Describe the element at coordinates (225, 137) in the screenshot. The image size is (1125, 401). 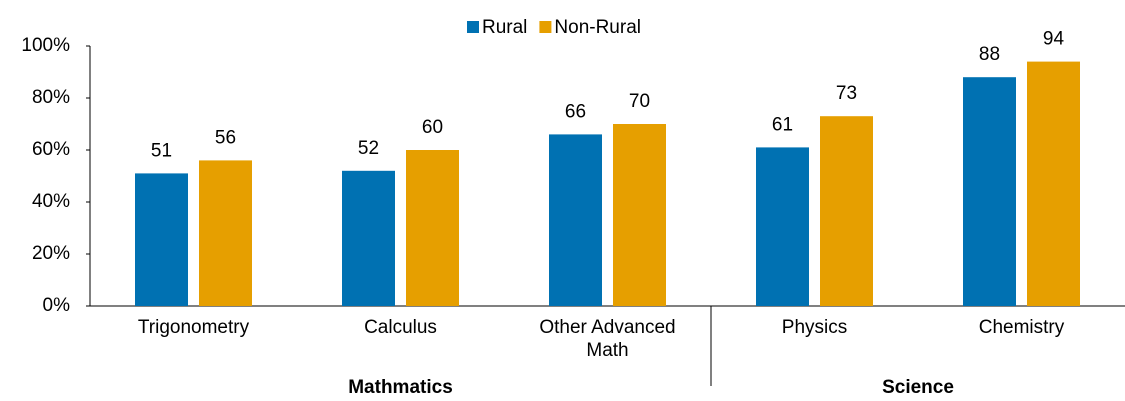
I see `data-label: 56` at that location.